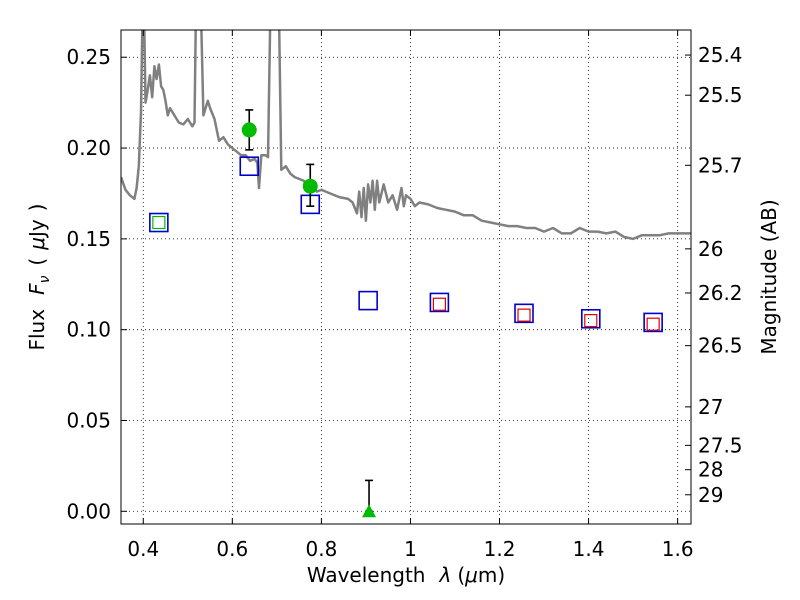  What do you see at coordinates (406, 575) in the screenshot?
I see `x-axis-label: Wavelength λ (μm)` at bounding box center [406, 575].